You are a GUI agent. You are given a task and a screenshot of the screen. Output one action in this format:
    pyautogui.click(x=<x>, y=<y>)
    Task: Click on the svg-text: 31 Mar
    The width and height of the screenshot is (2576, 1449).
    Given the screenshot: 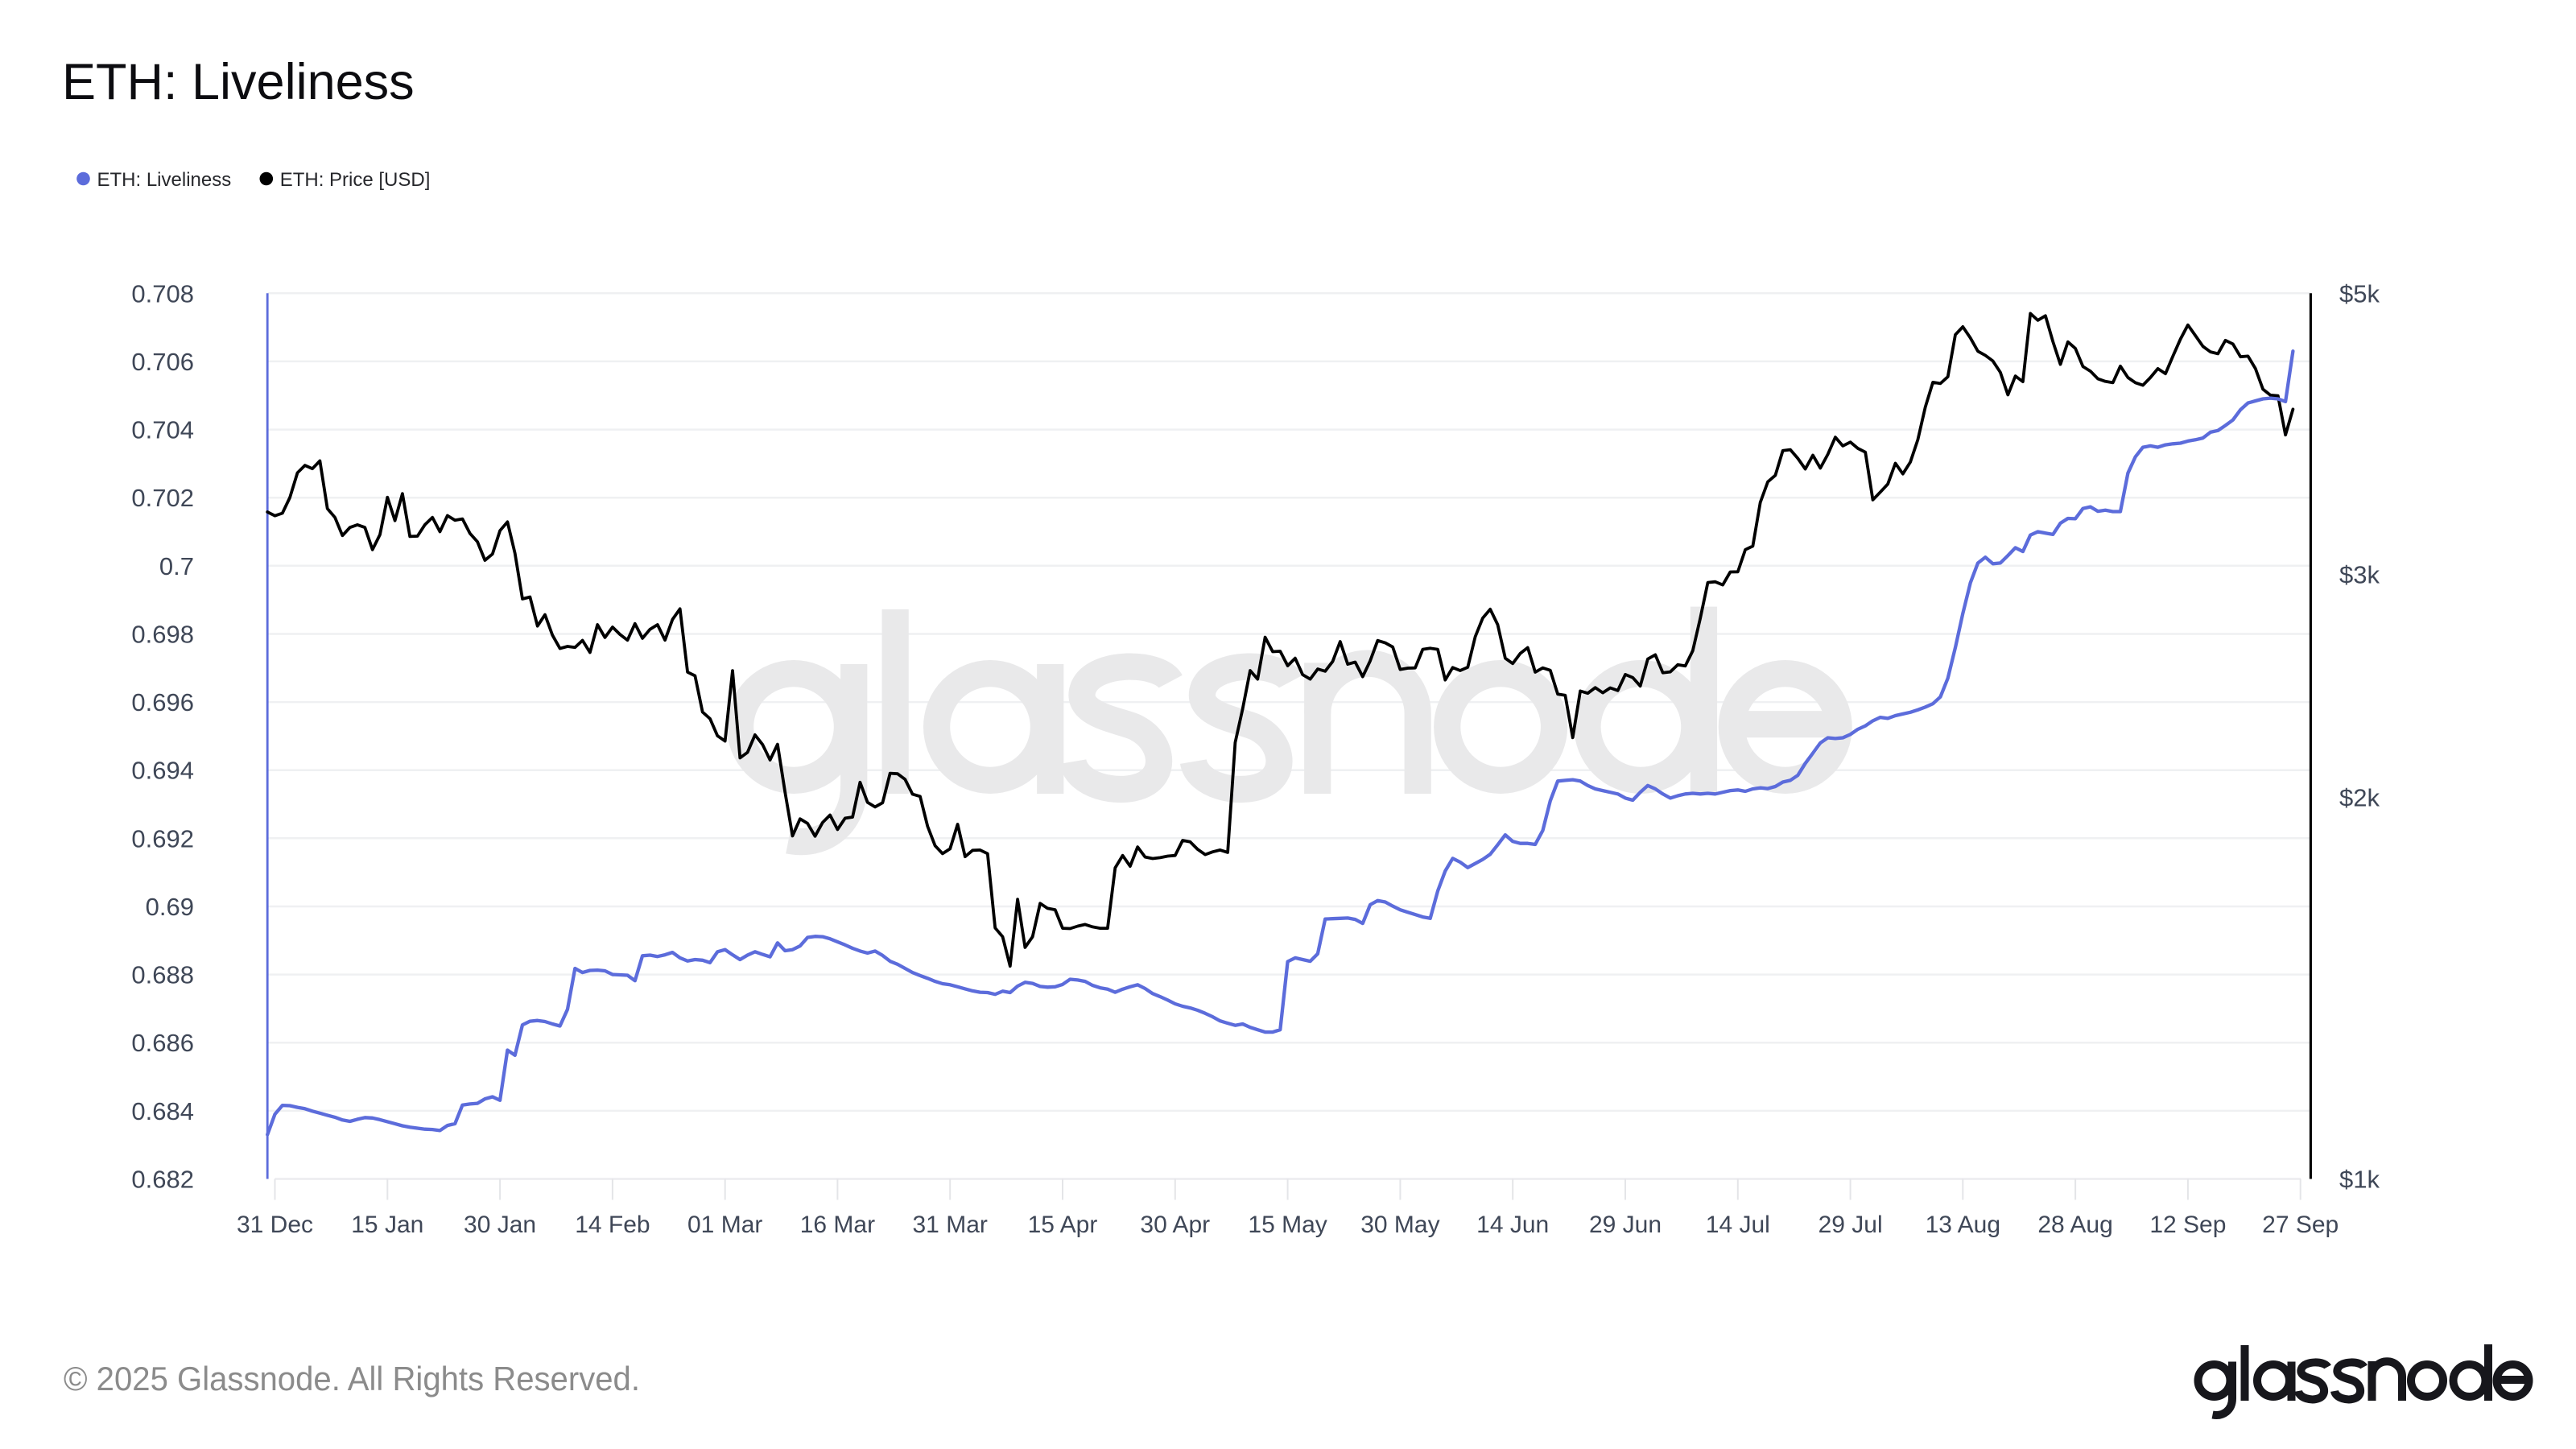 What is the action you would take?
    pyautogui.click(x=950, y=1225)
    